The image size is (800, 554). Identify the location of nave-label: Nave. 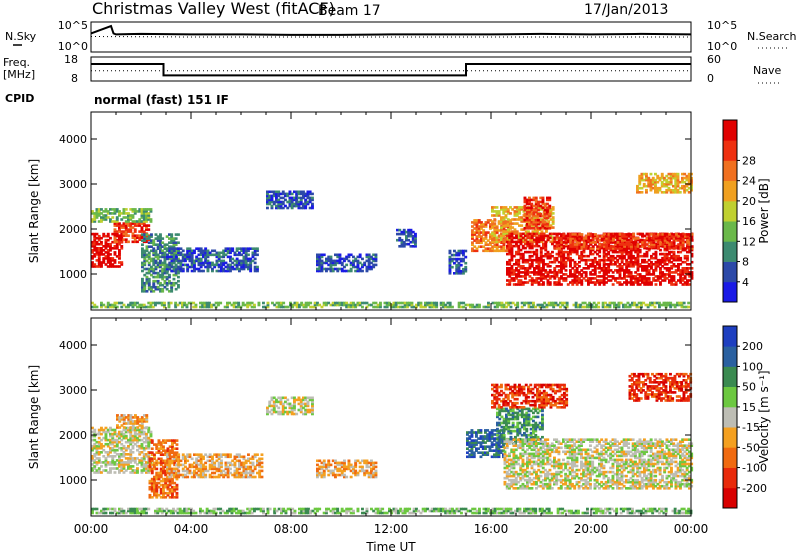
(767, 70).